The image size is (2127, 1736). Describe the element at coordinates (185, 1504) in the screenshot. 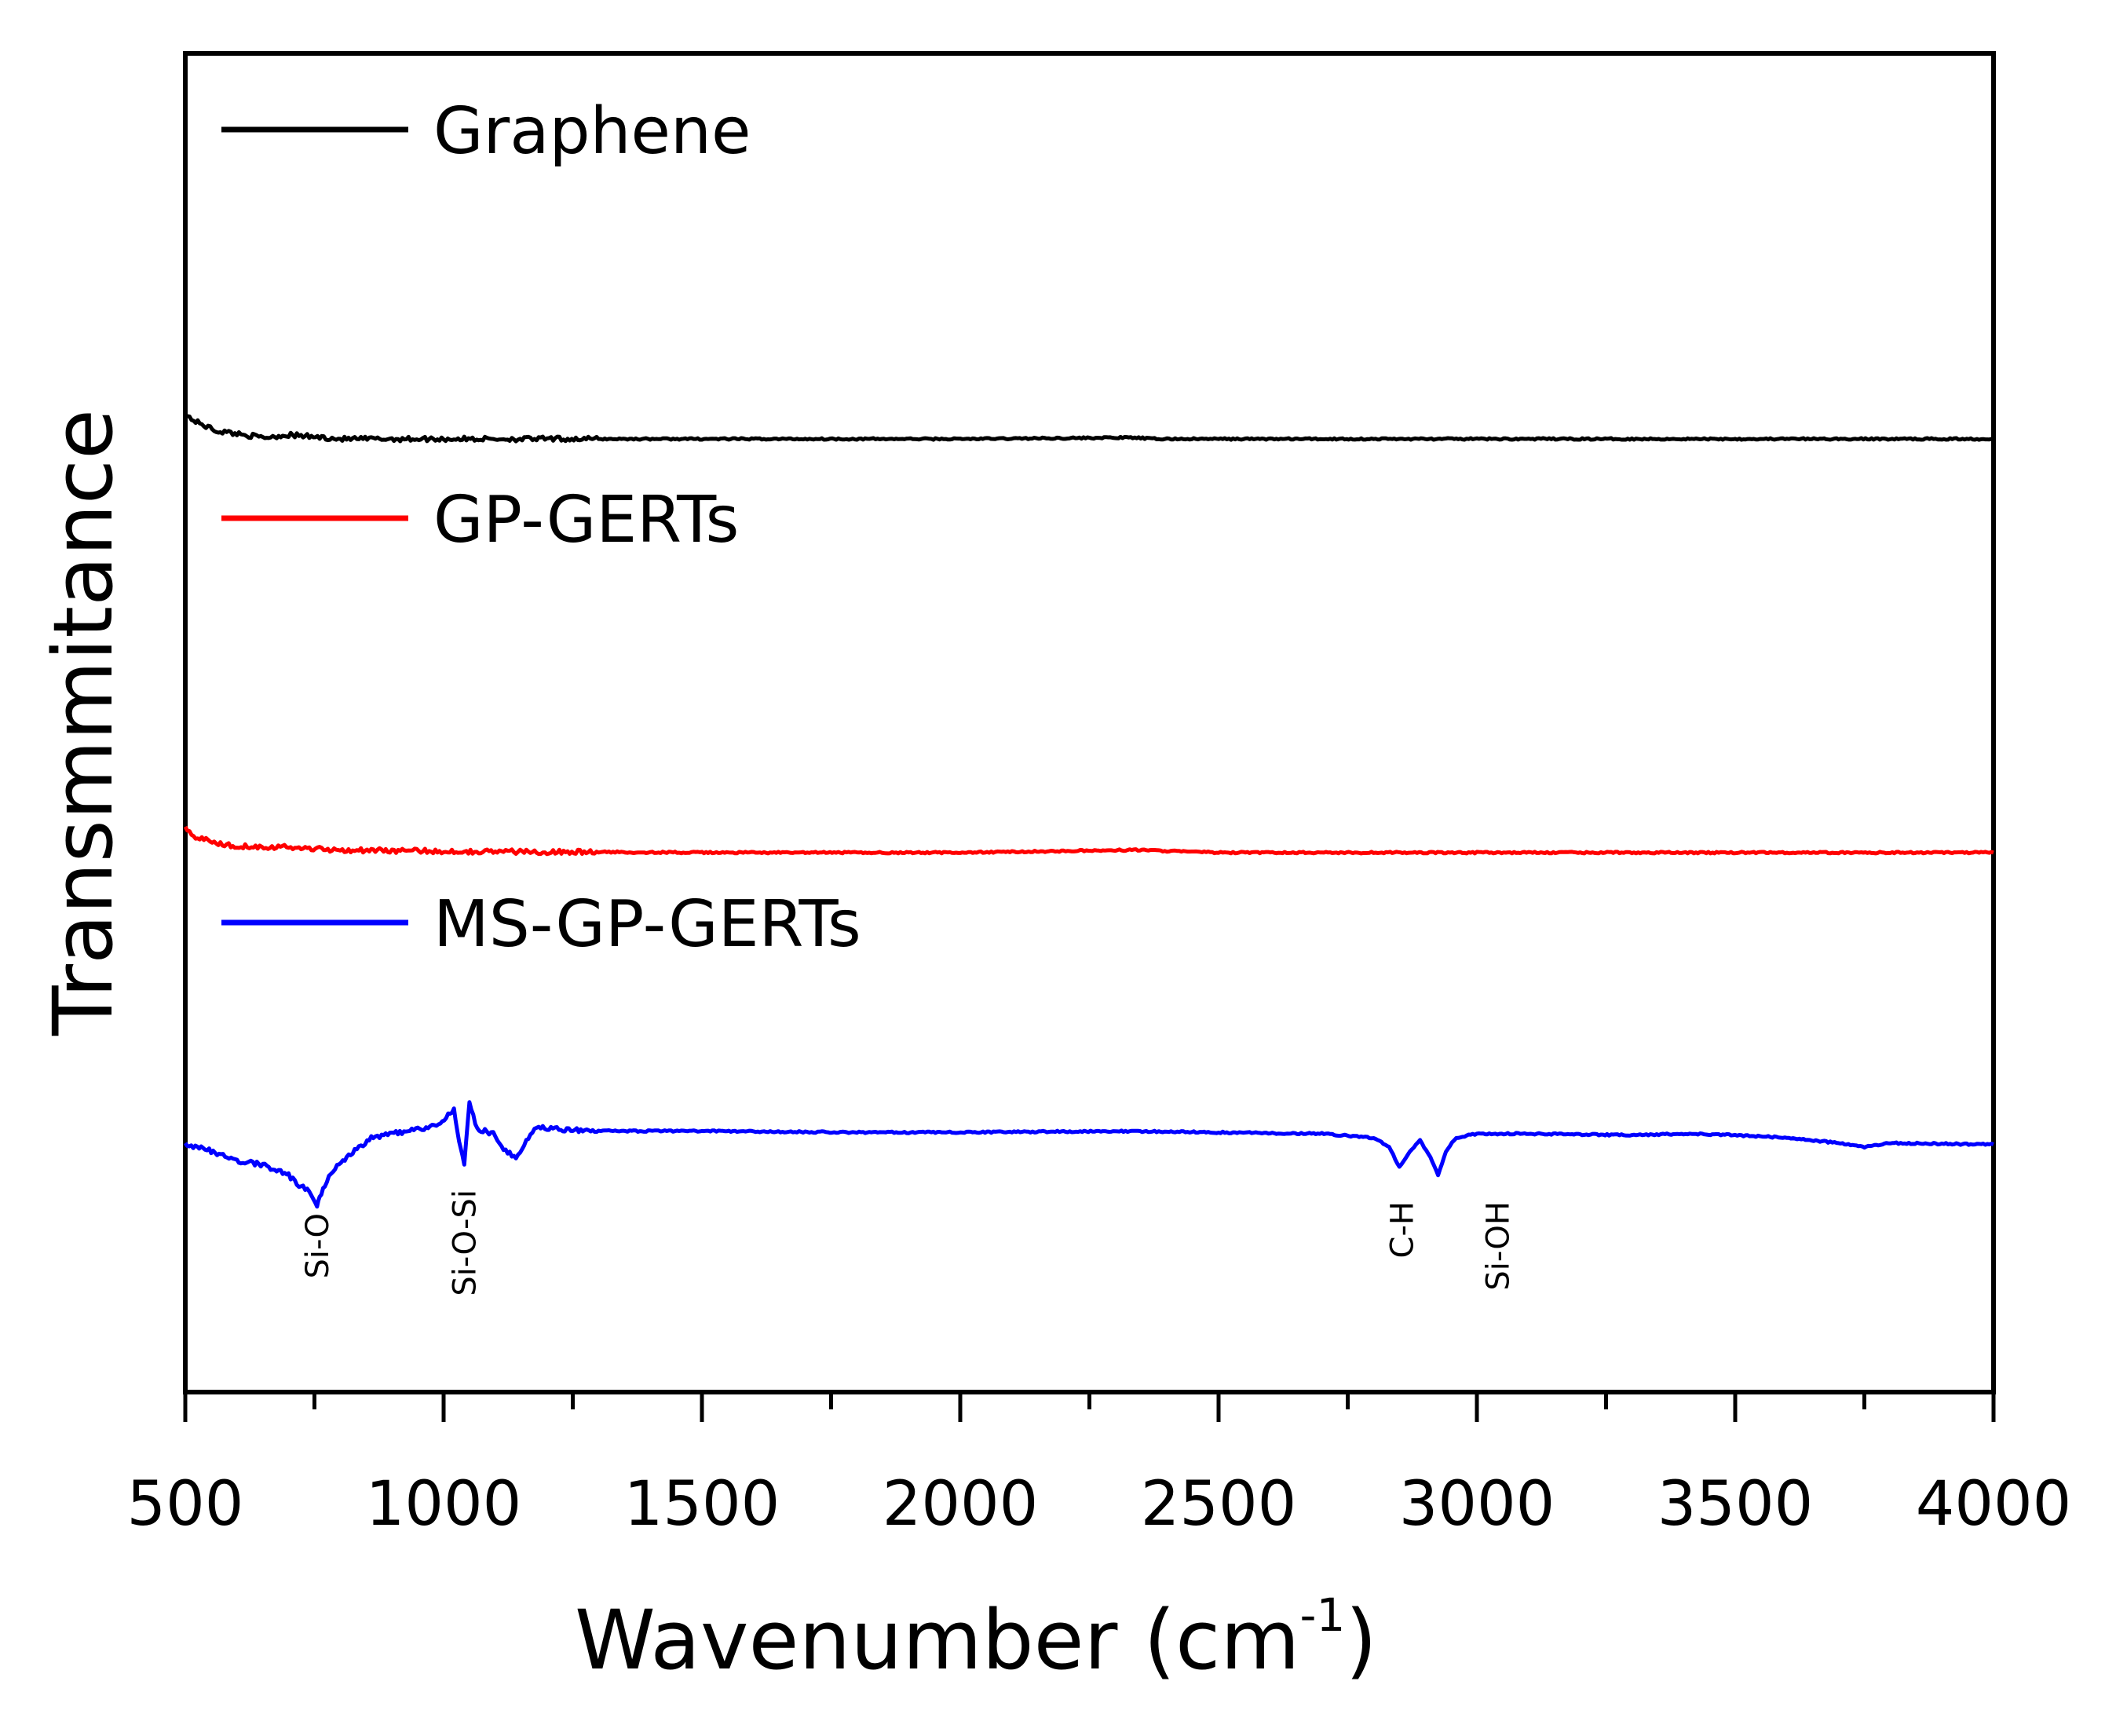

I see `x-tick-label: 500` at that location.